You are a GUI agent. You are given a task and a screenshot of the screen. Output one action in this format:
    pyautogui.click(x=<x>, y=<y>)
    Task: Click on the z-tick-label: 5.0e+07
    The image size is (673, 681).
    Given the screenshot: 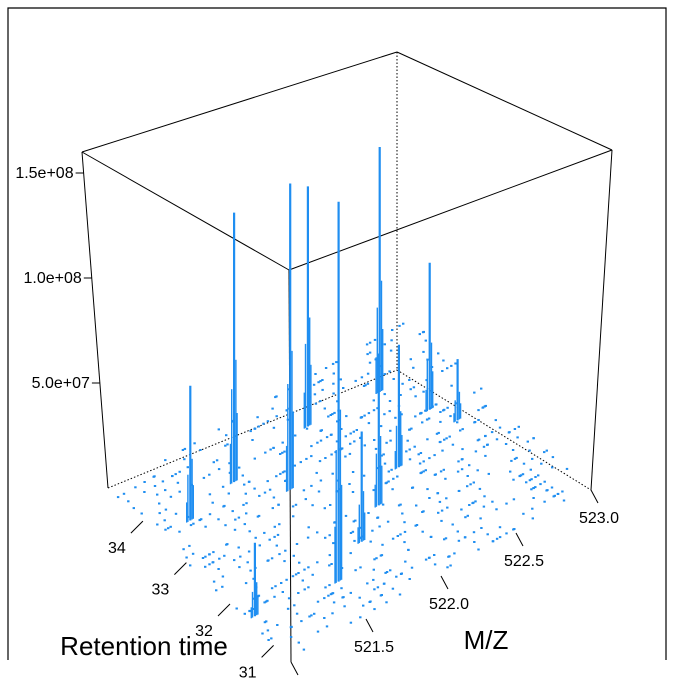 What is the action you would take?
    pyautogui.click(x=61, y=383)
    